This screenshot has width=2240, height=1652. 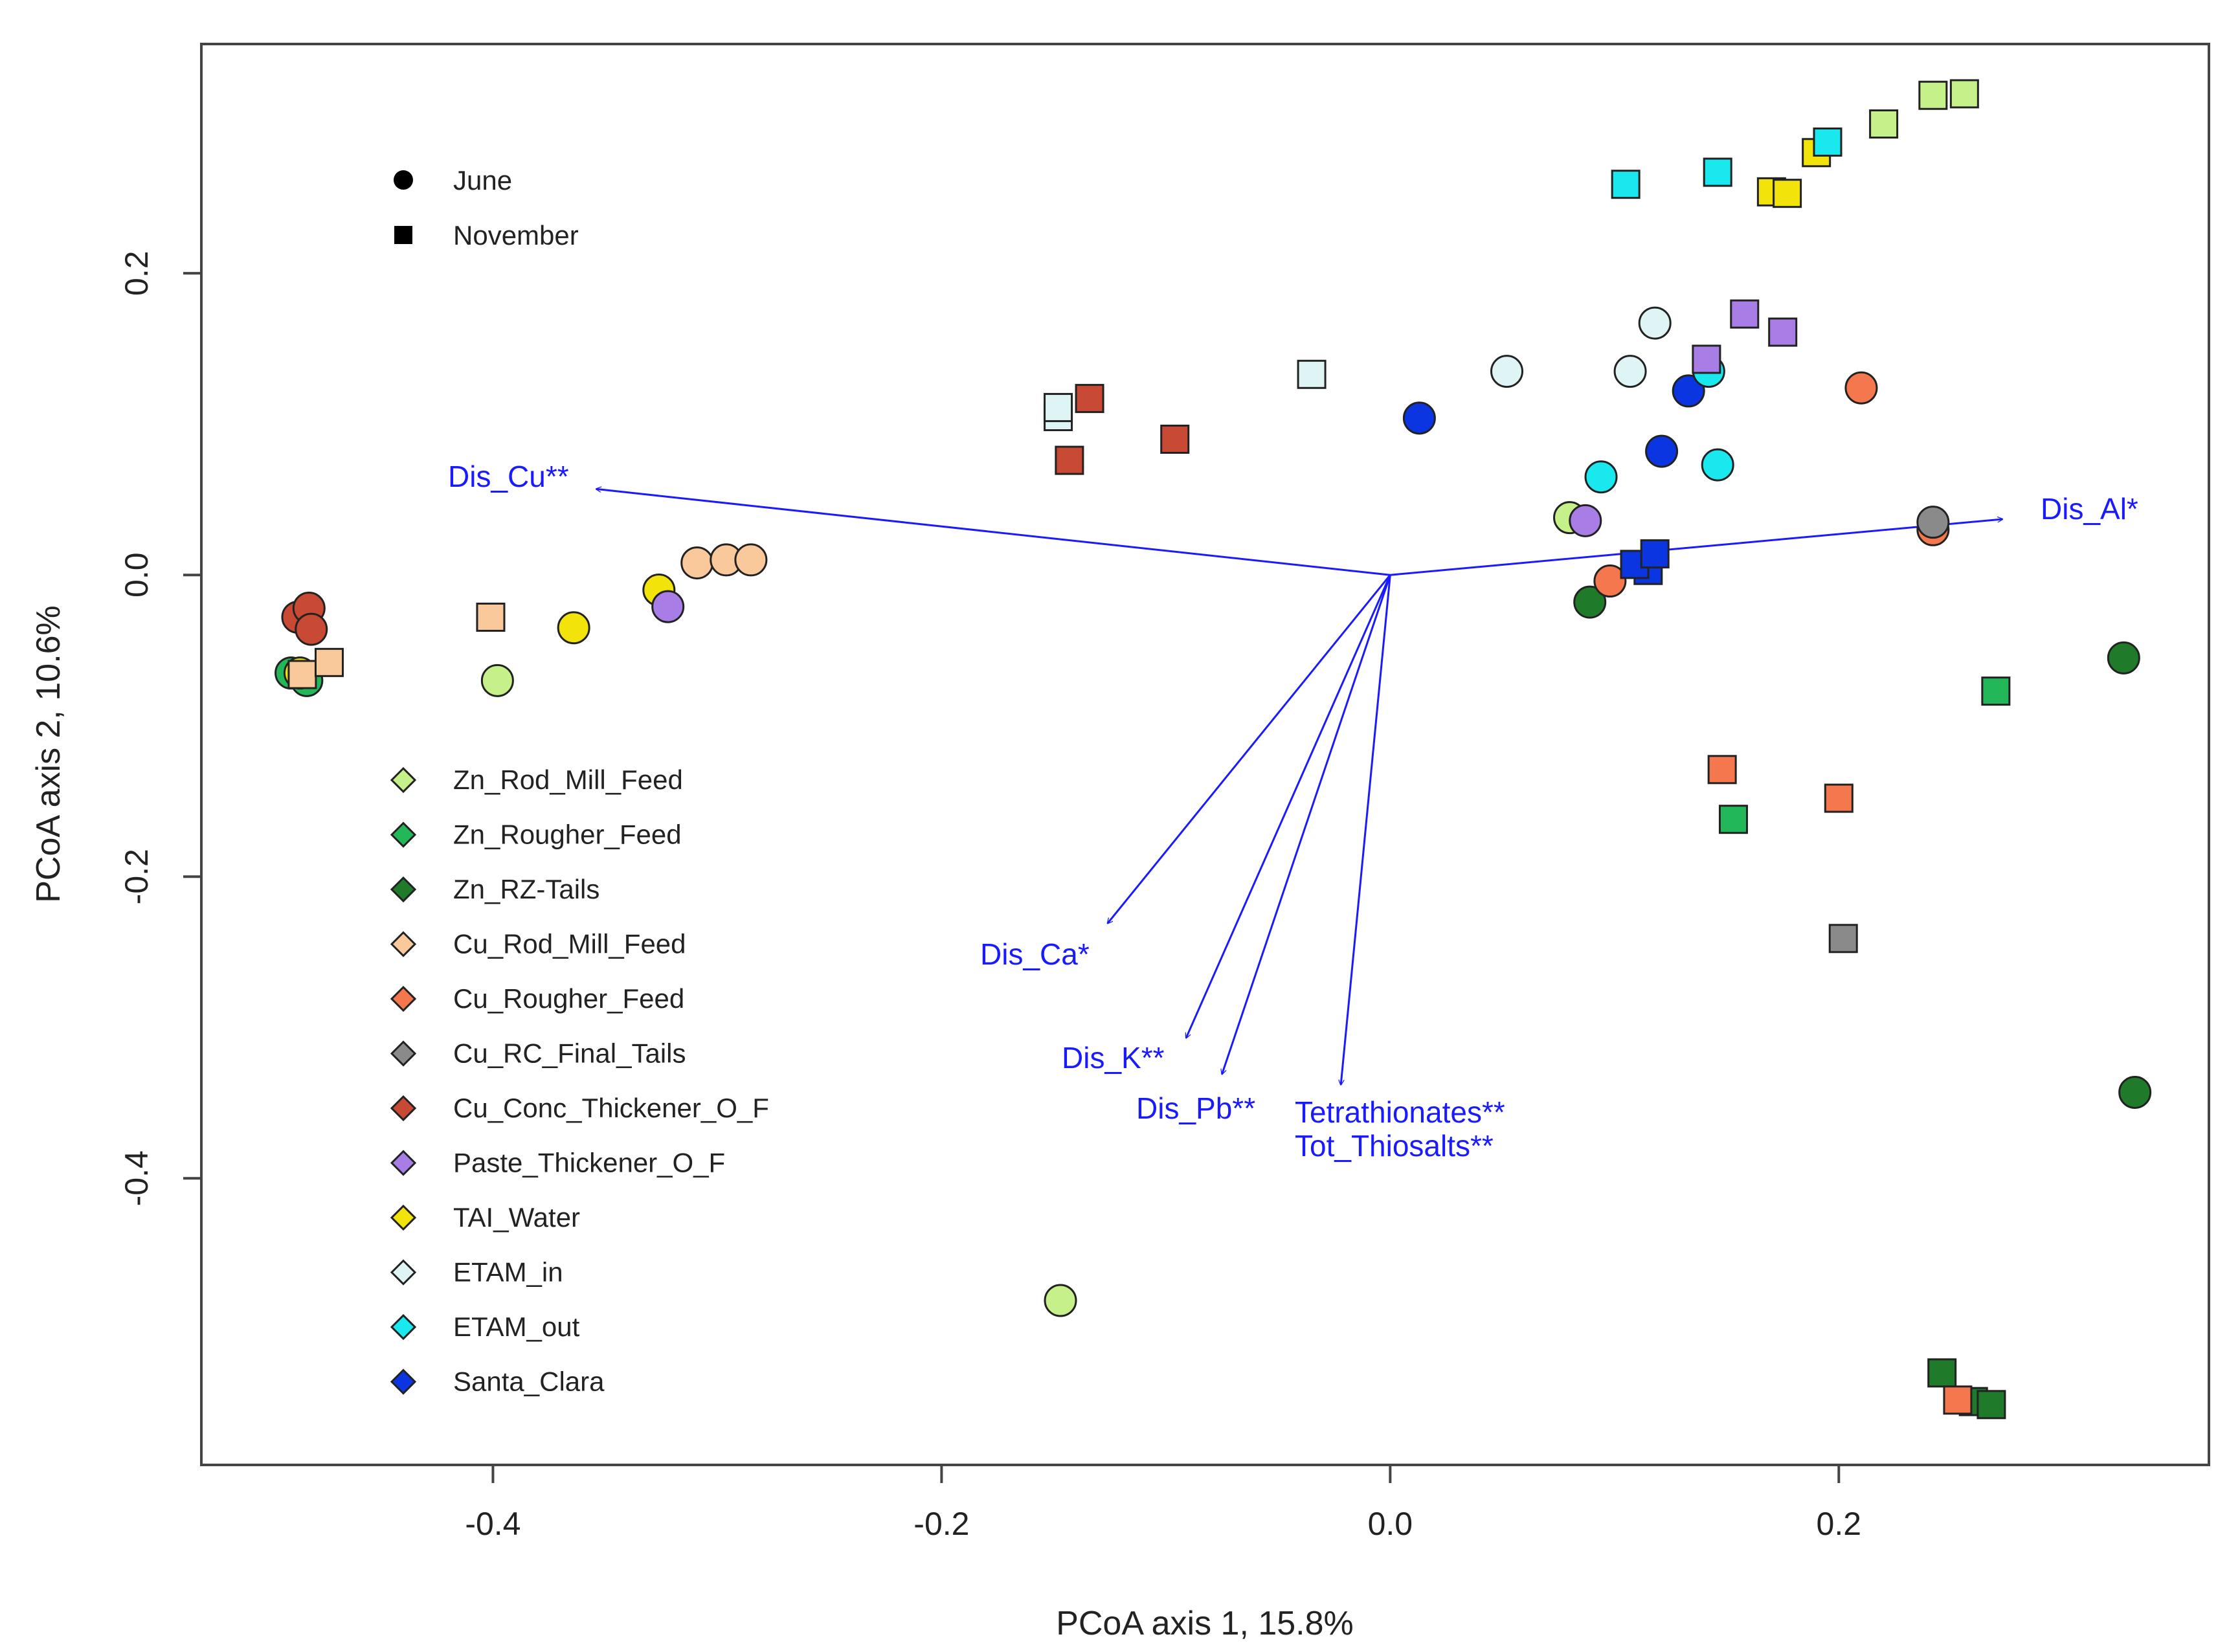 I want to click on y-axis: -0.4 -0.2 0.0 0.2, so click(x=159, y=728).